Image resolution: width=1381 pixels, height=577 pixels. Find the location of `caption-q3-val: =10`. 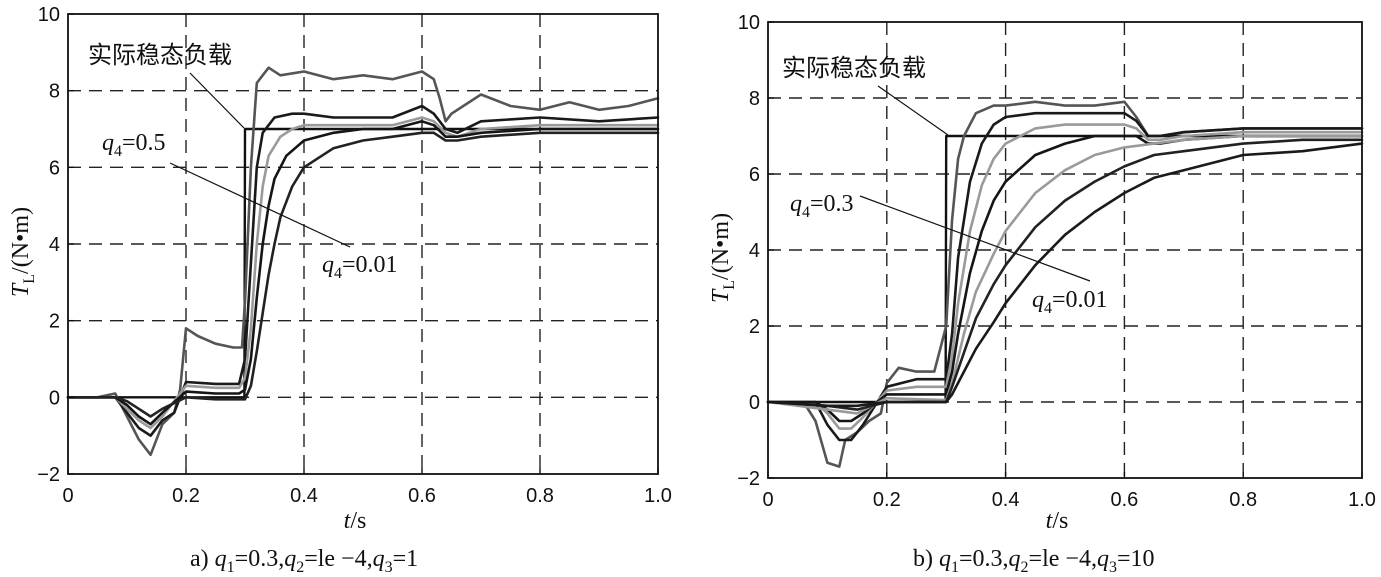

caption-q3-val: =10 is located at coordinates (1136, 559).